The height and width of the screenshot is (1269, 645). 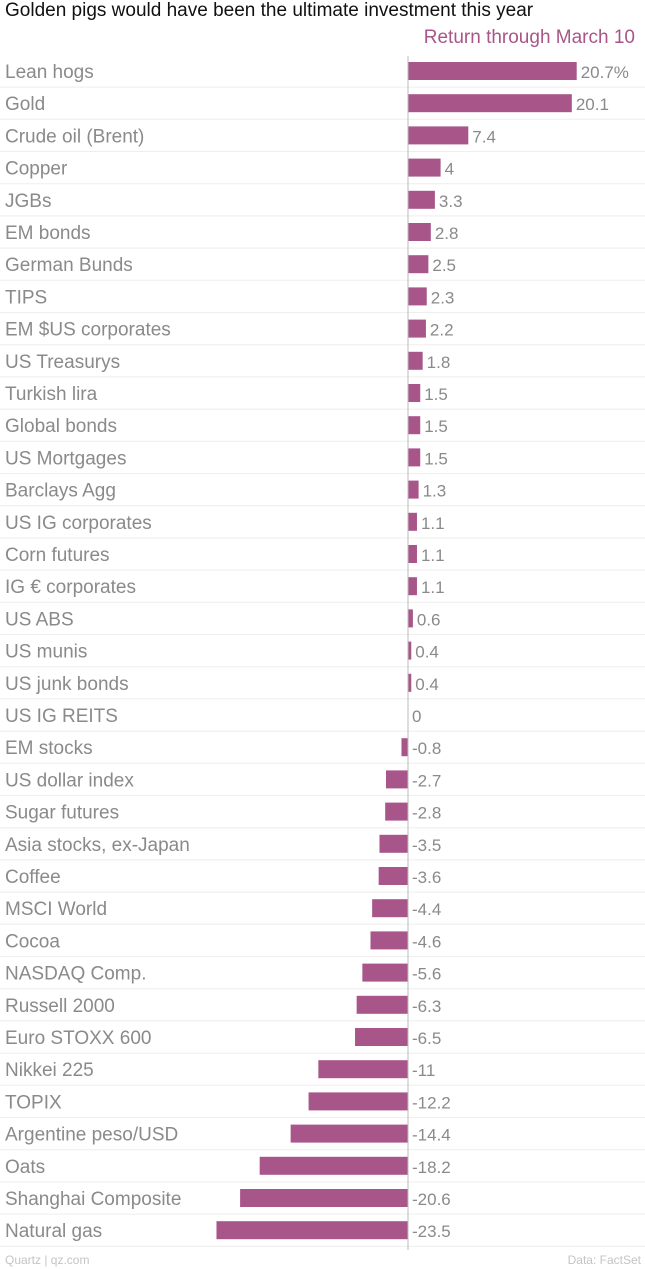 What do you see at coordinates (449, 169) in the screenshot?
I see `value-label: 4` at bounding box center [449, 169].